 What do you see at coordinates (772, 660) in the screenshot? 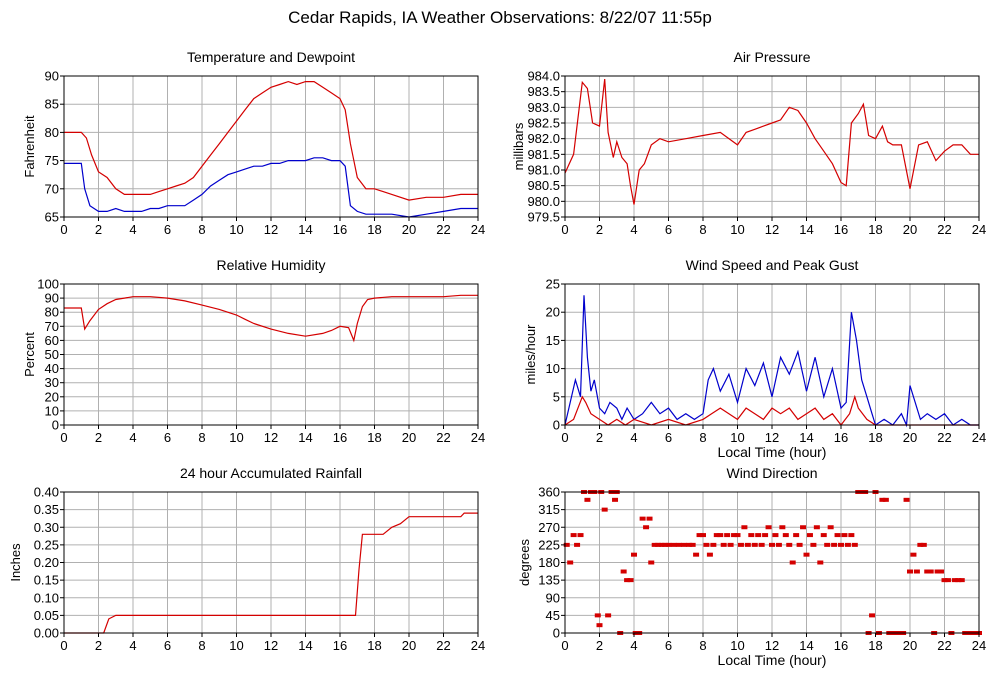
I see `winddir-xlabel: Local Time (hour)` at bounding box center [772, 660].